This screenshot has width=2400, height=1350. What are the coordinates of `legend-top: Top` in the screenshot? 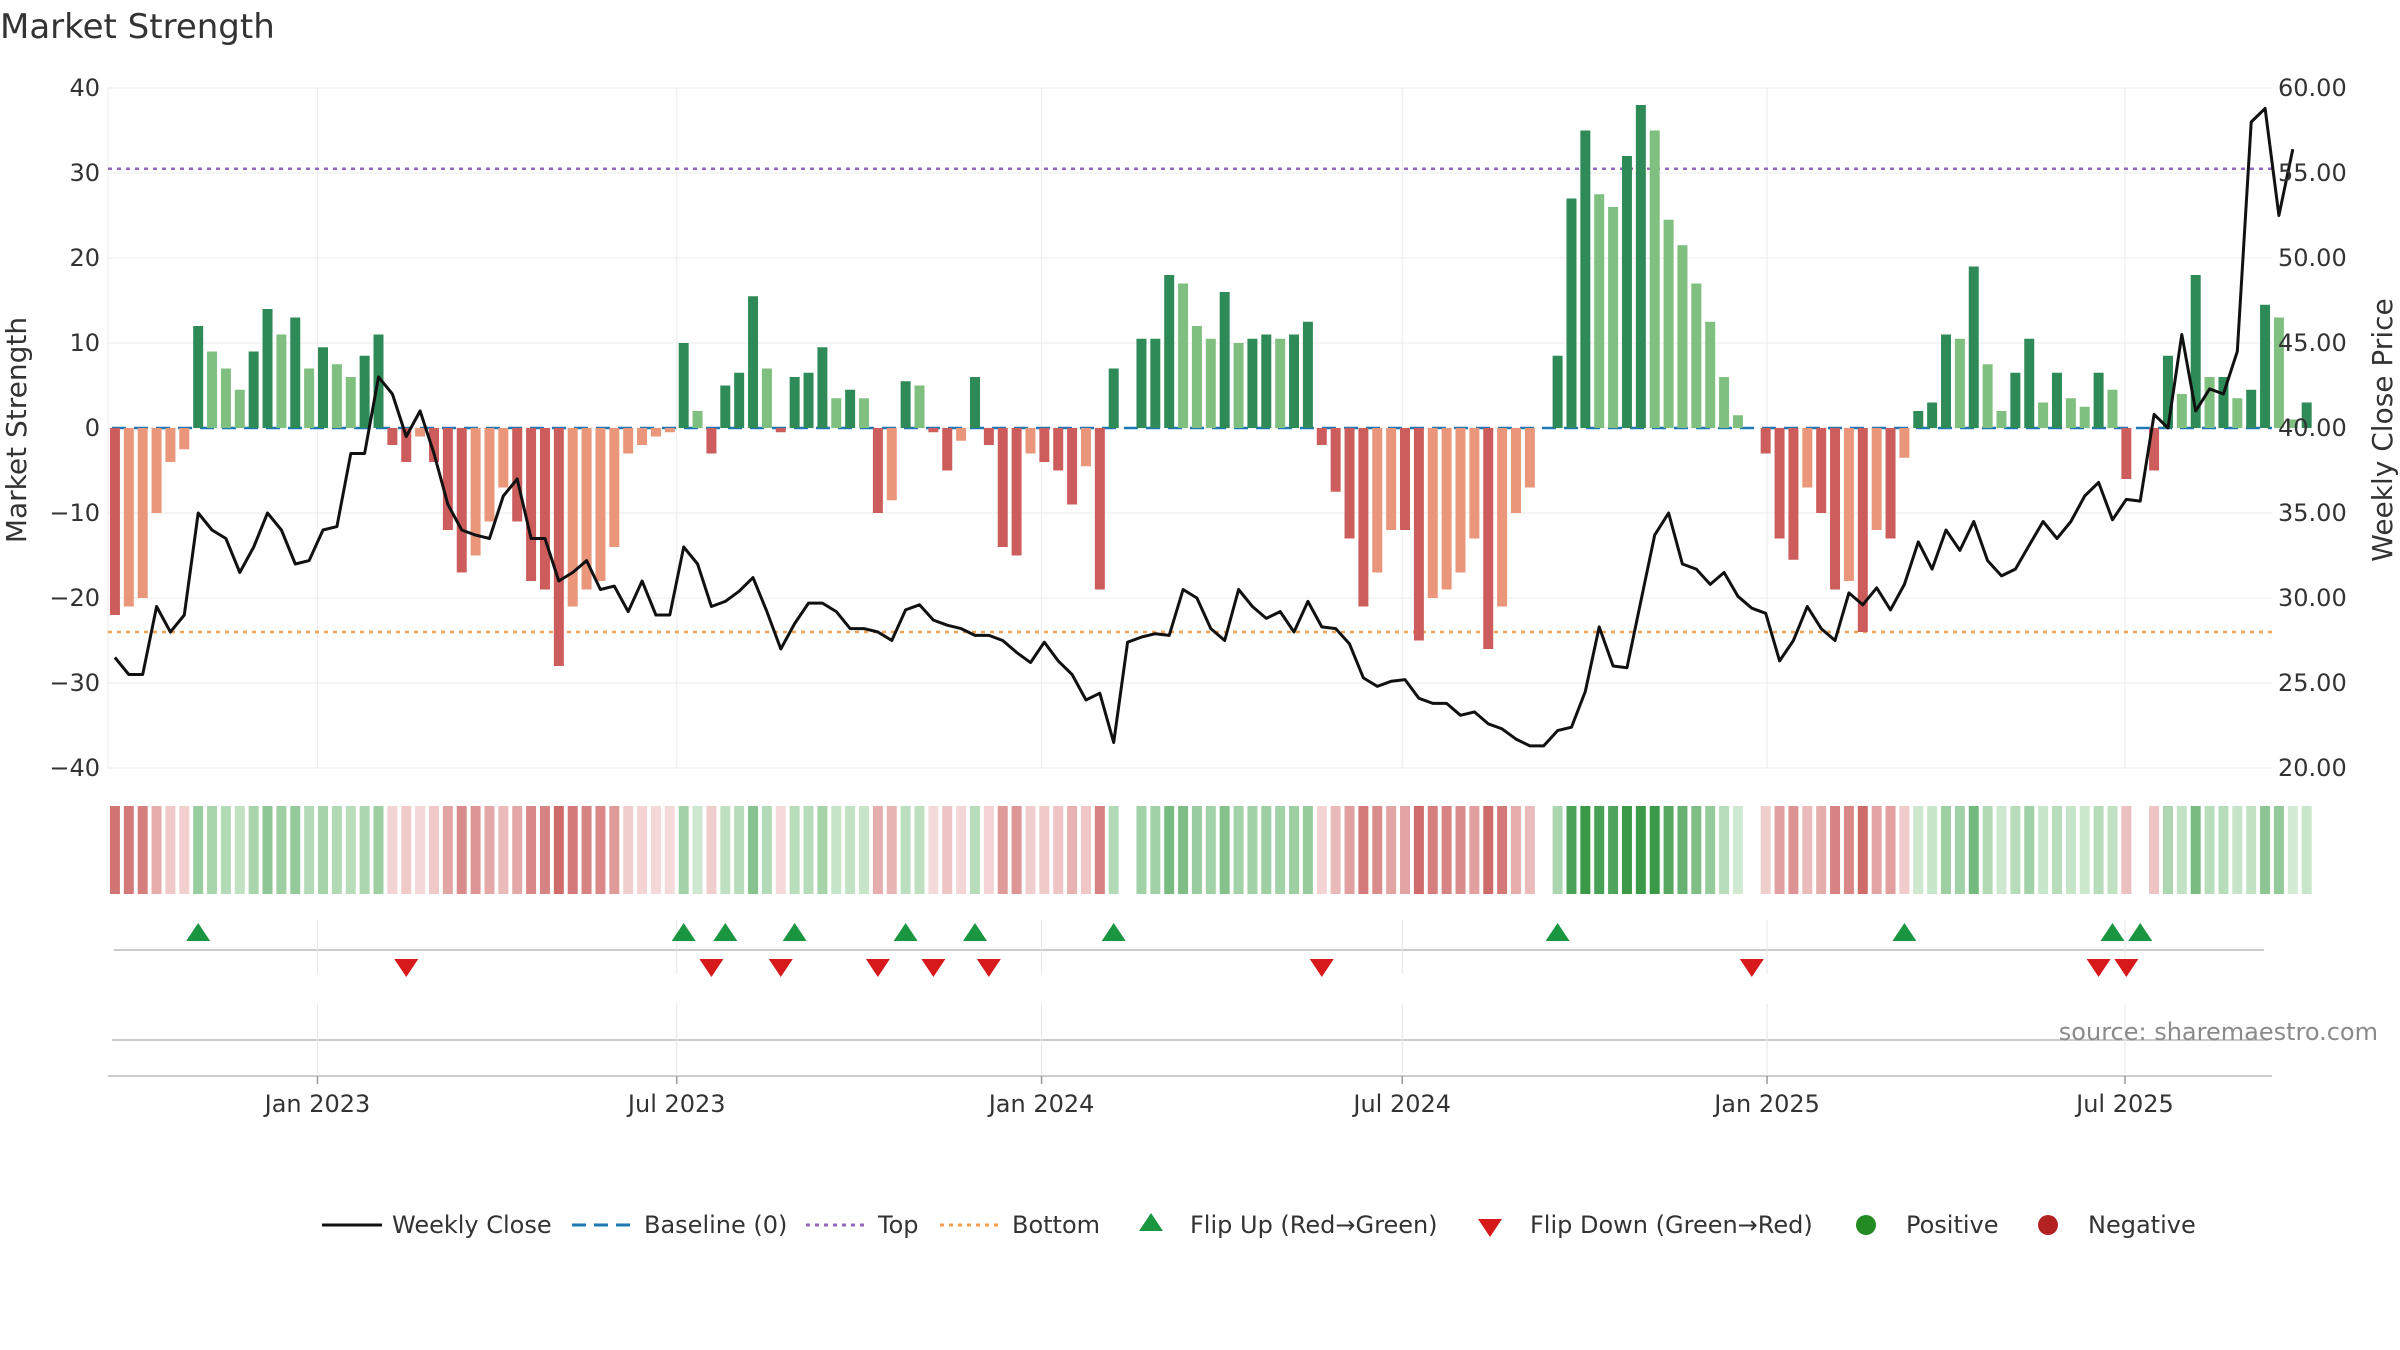 It's located at (898, 1225).